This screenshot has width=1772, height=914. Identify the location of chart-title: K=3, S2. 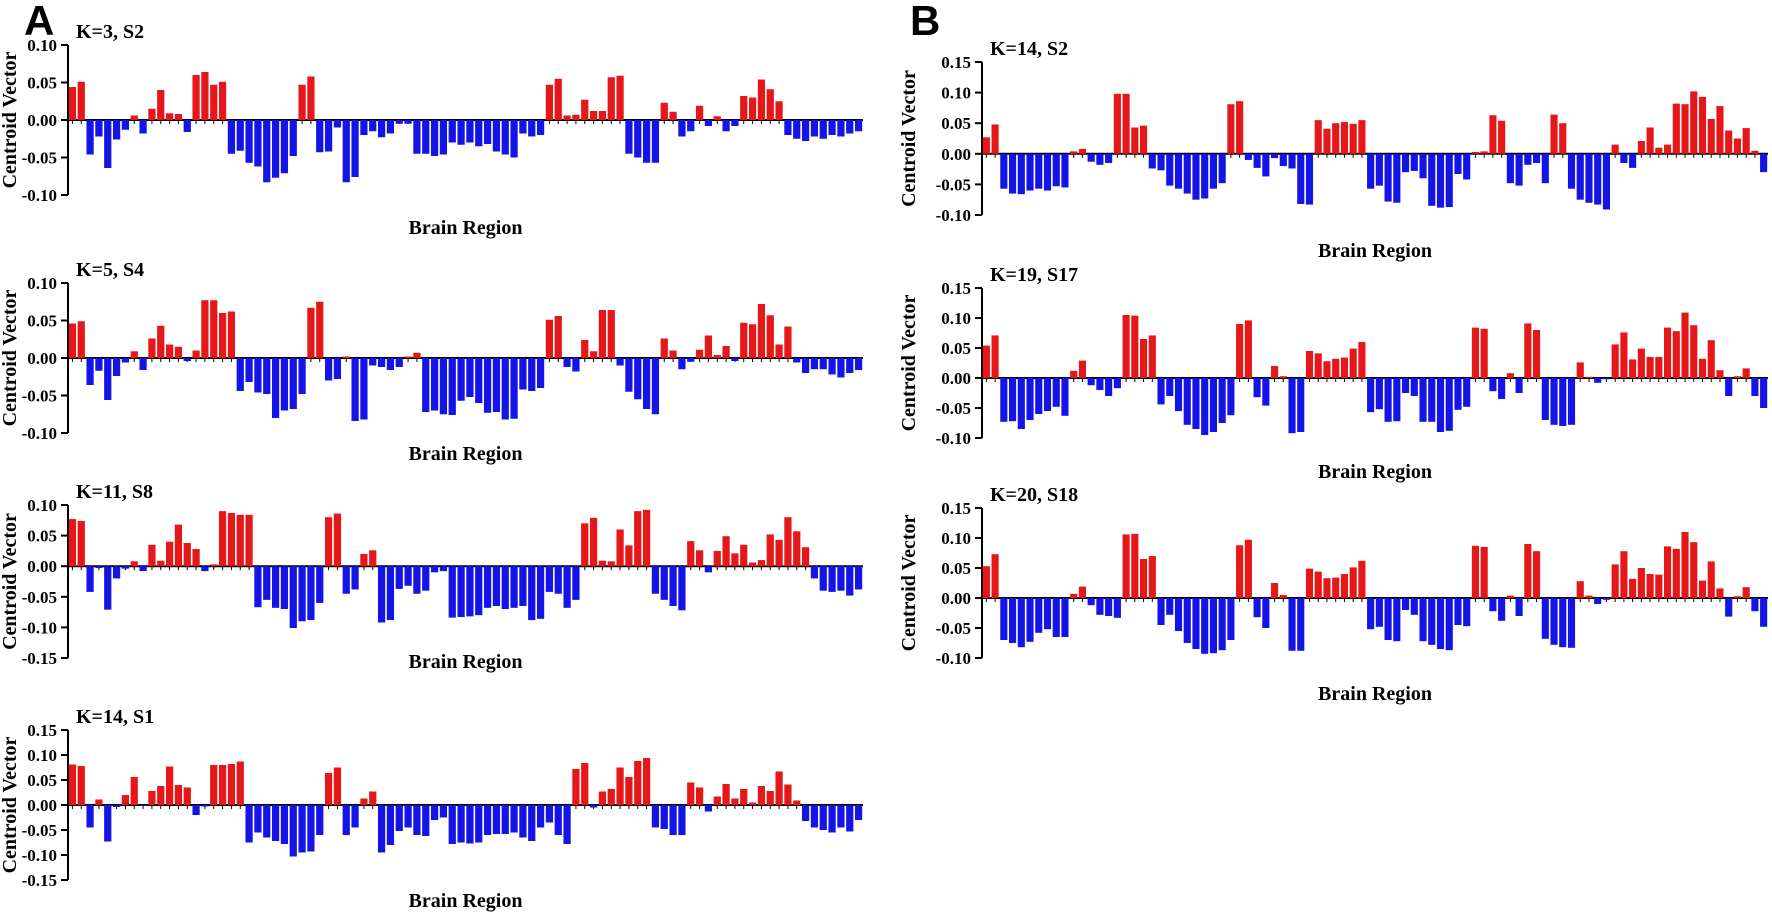
(110, 32).